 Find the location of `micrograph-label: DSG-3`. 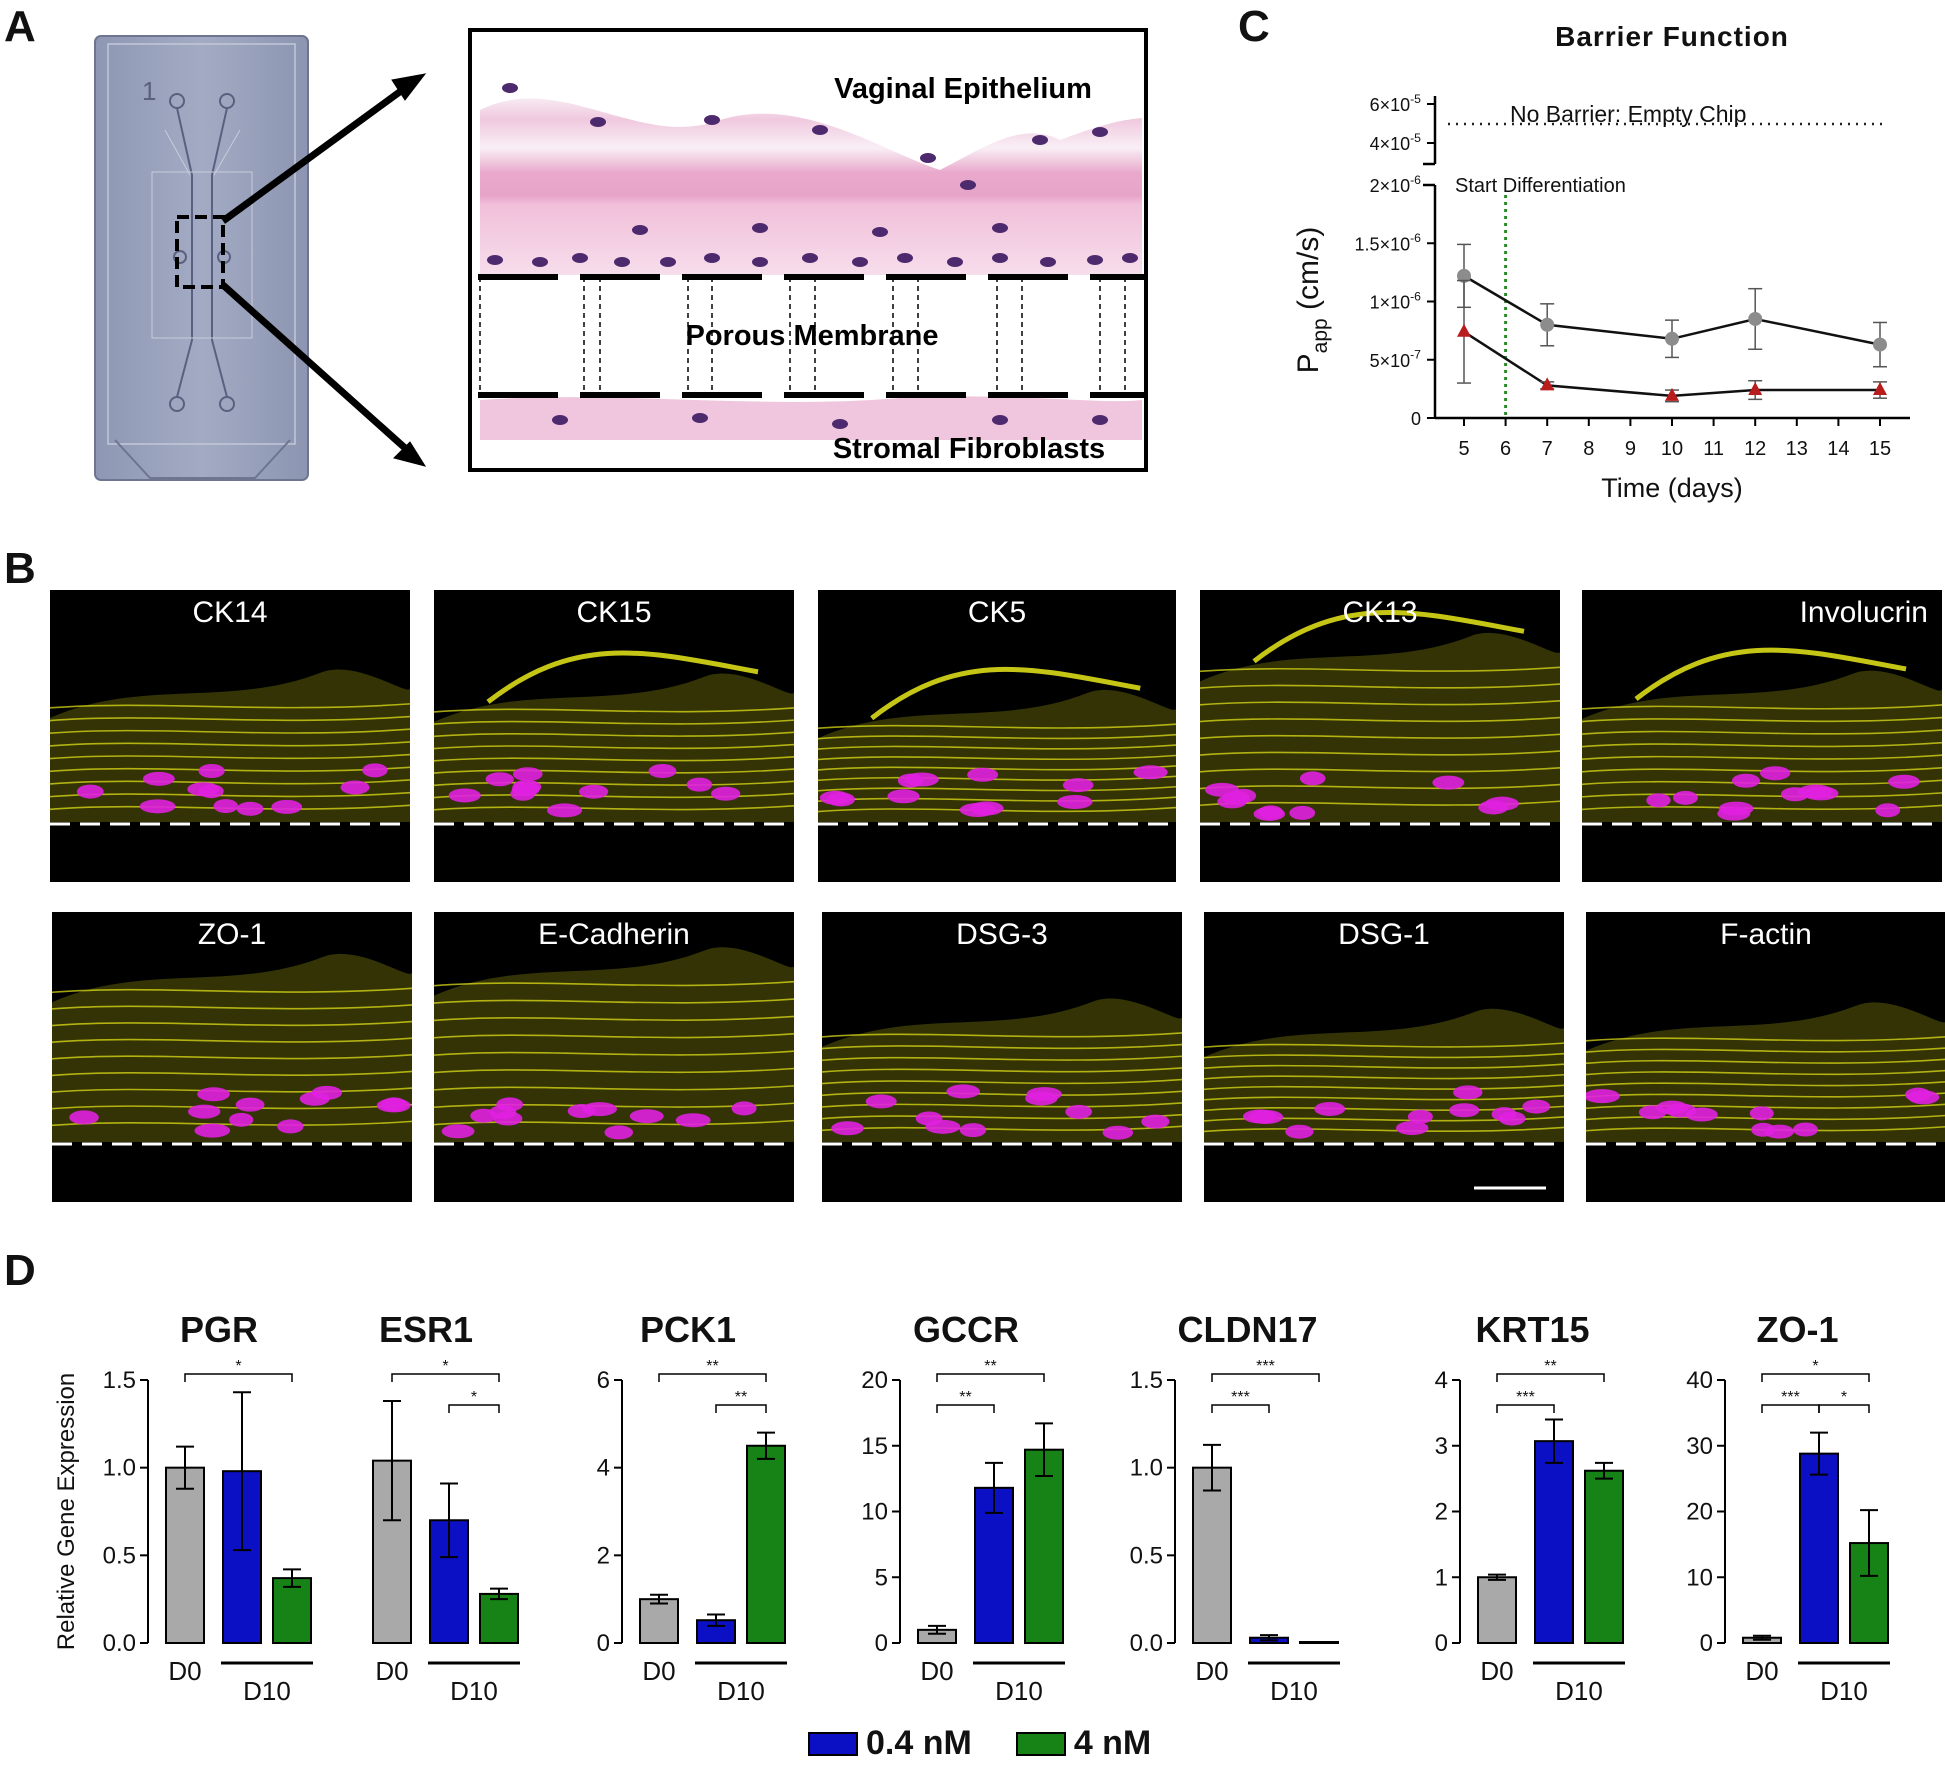

micrograph-label: DSG-3 is located at coordinates (1002, 934).